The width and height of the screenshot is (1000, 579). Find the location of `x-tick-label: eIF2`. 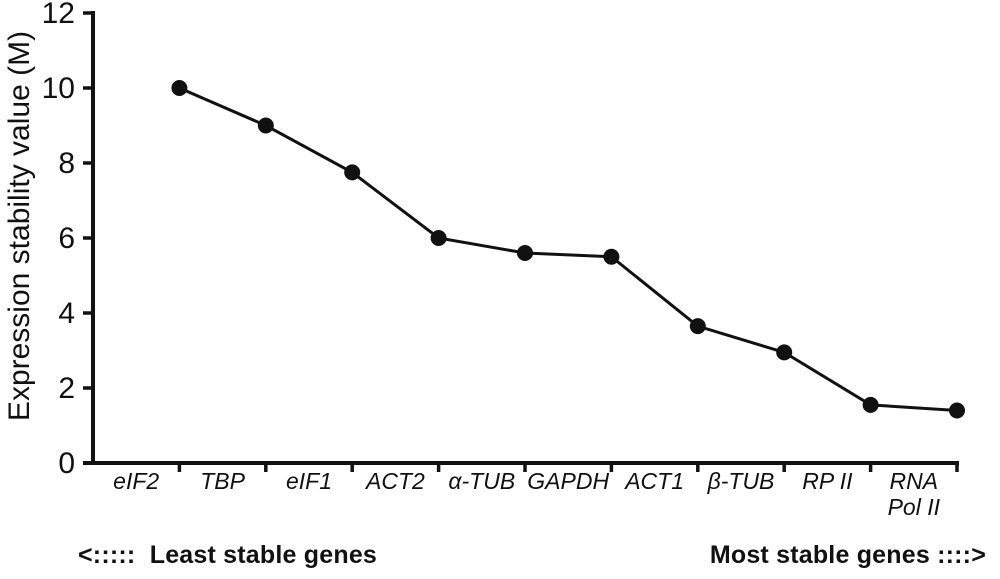

x-tick-label: eIF2 is located at coordinates (136, 481).